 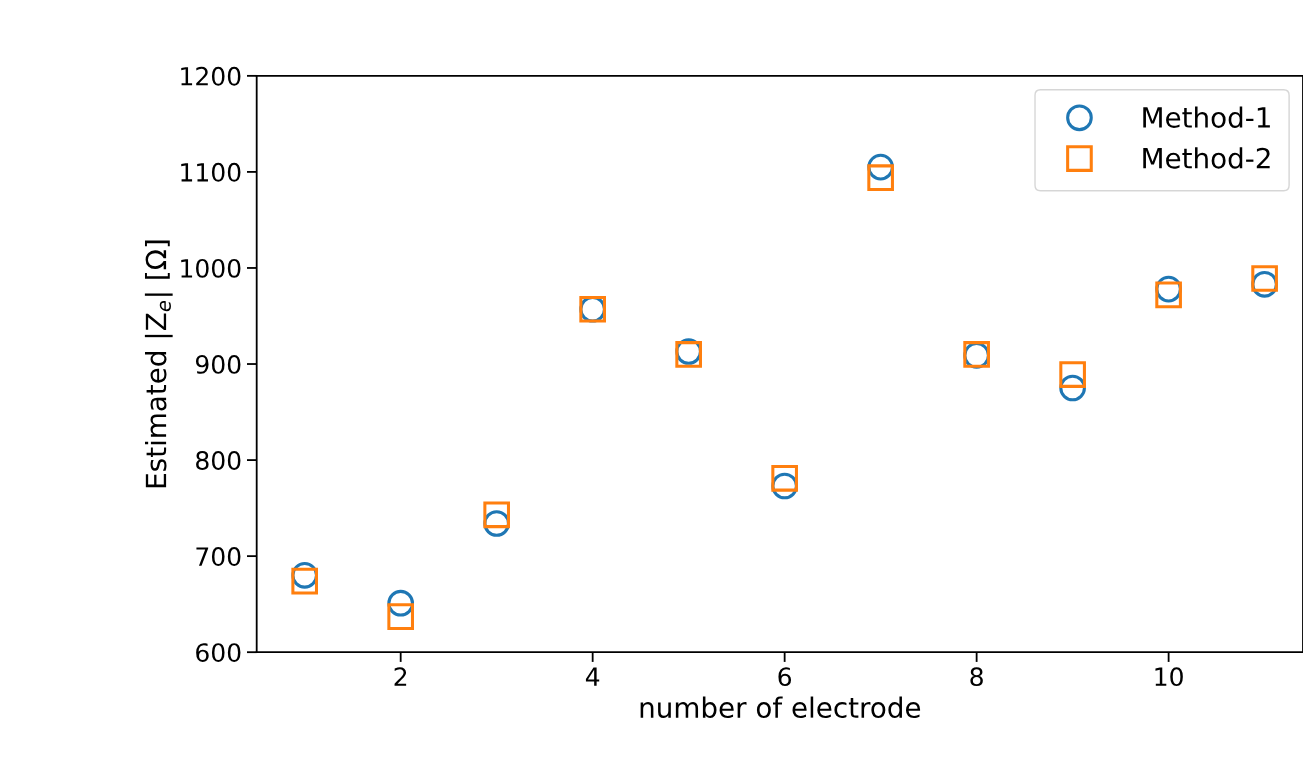 What do you see at coordinates (592, 676) in the screenshot?
I see `x-tick-label: 4` at bounding box center [592, 676].